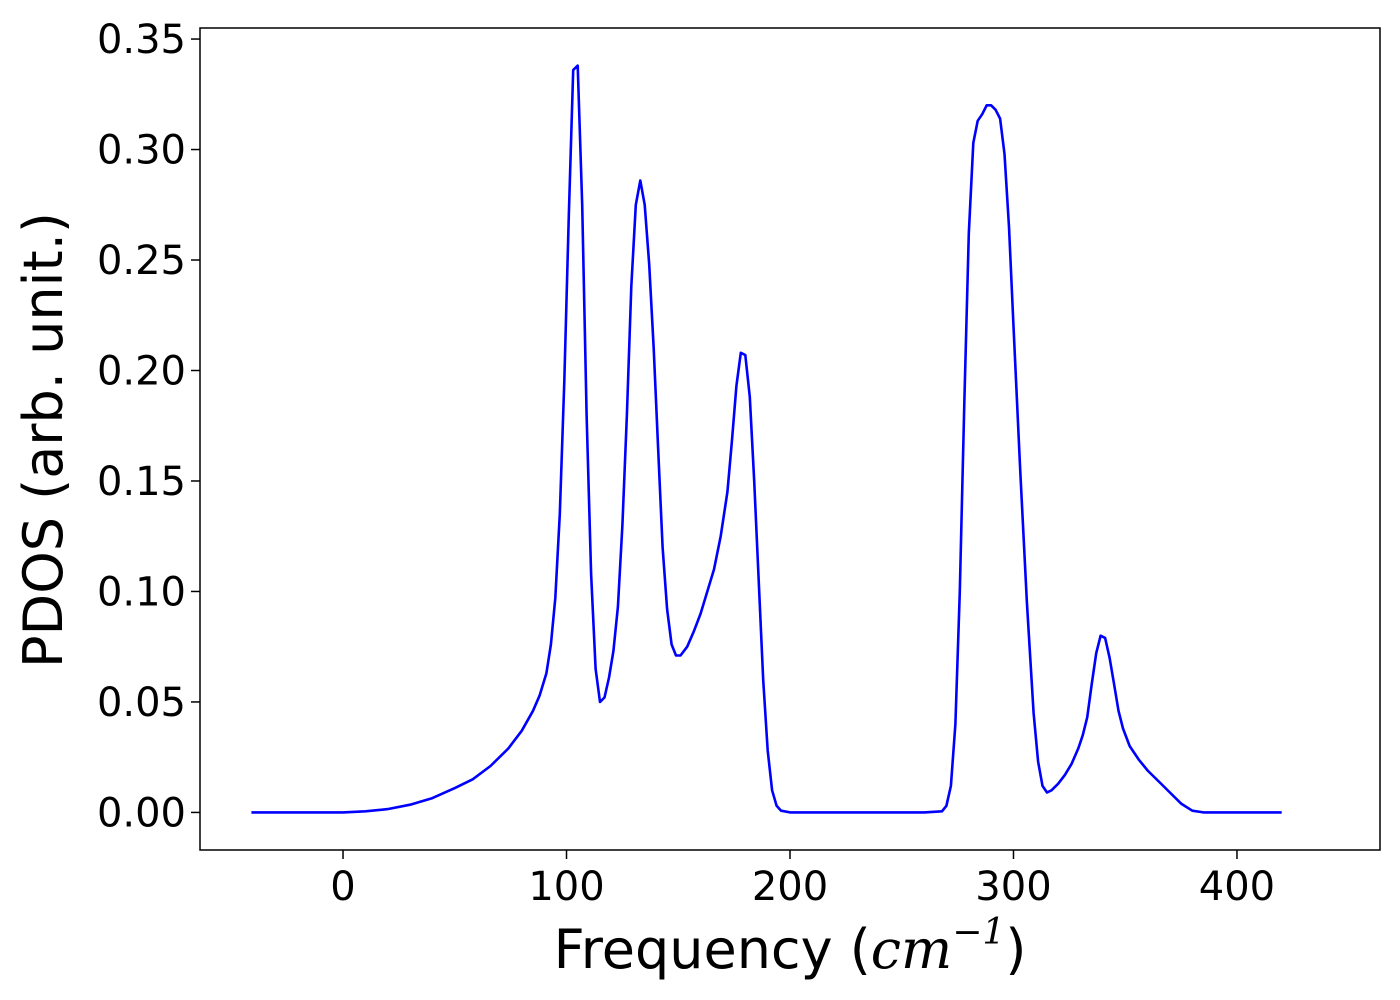  I want to click on x-ticks: 0 100 200 300 400, so click(802, 880).